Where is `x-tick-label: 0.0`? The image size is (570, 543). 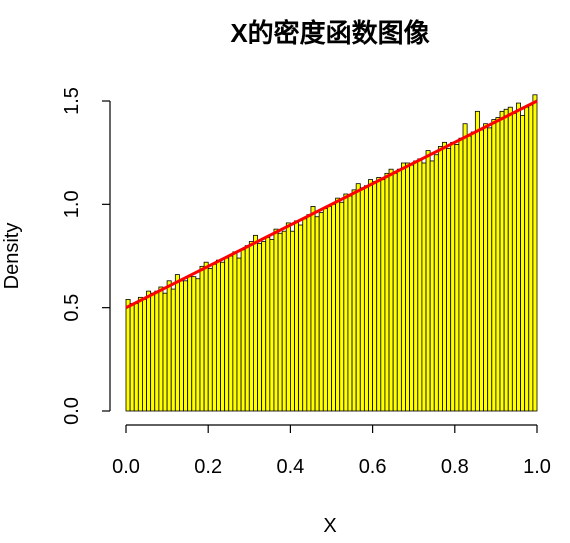
x-tick-label: 0.0 is located at coordinates (126, 467).